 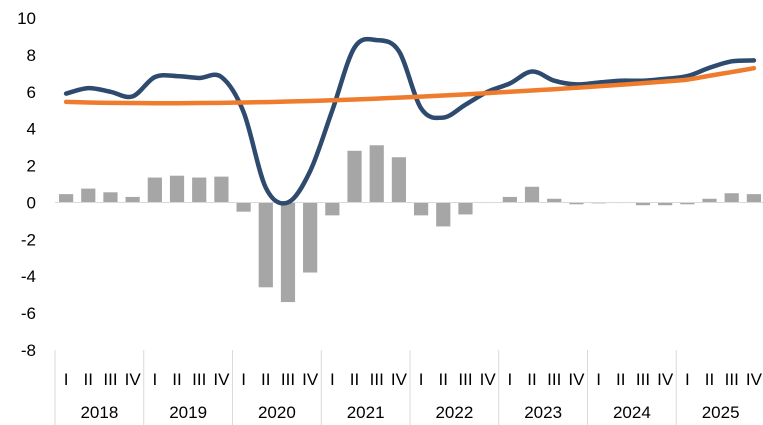 I want to click on year-label: 2018, so click(x=99, y=412).